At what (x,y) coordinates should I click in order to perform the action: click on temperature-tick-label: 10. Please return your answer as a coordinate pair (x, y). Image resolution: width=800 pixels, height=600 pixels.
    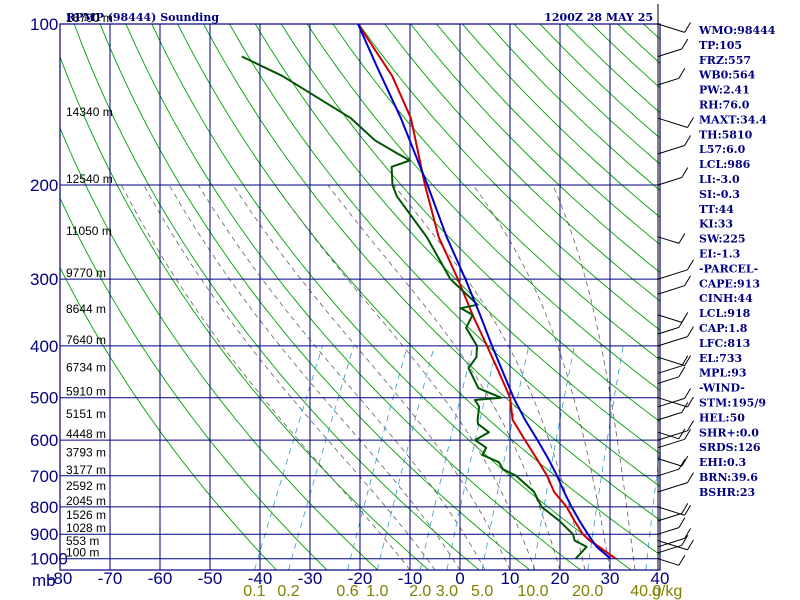
    Looking at the image, I should click on (510, 578).